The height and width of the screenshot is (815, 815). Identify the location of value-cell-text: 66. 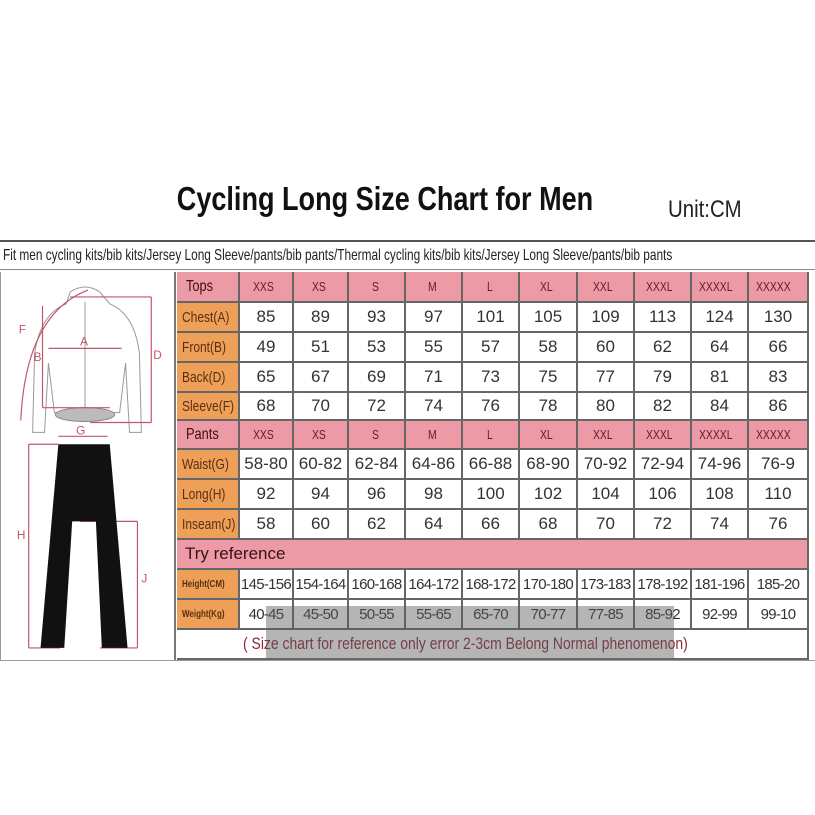
(778, 346).